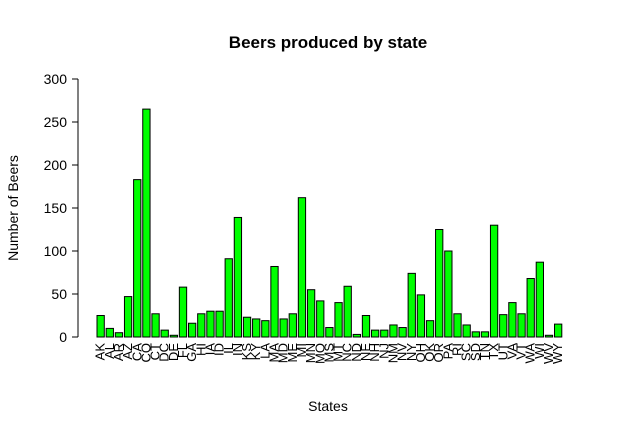 Image resolution: width=620 pixels, height=434 pixels. I want to click on bar-ct, so click(155, 325).